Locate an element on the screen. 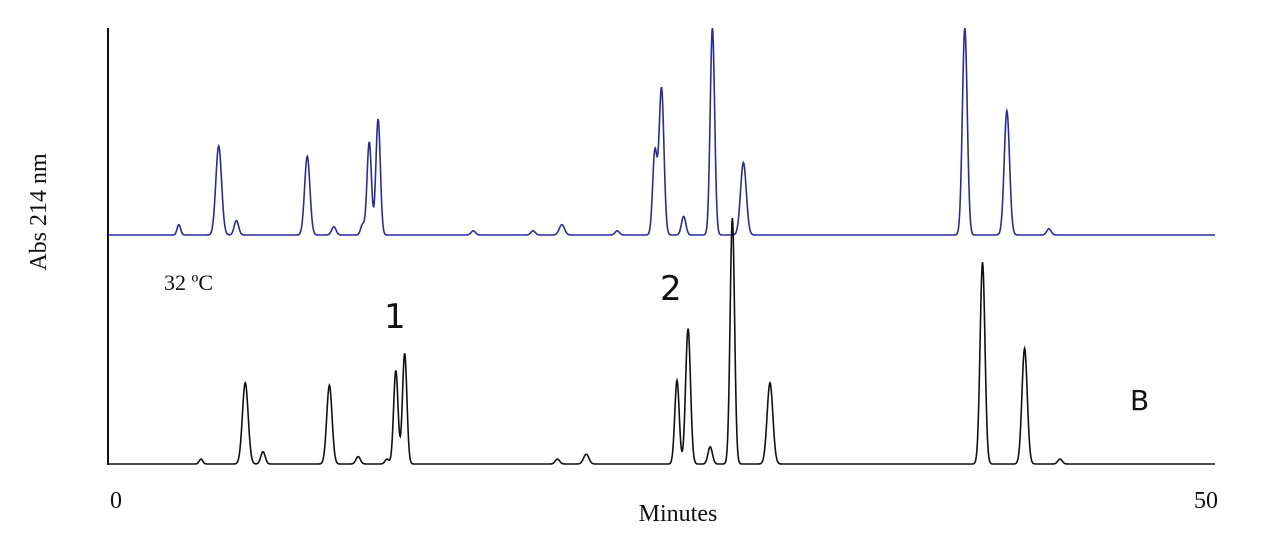 Image resolution: width=1280 pixels, height=553 pixels. temperature-label: 32 ºC is located at coordinates (188, 282).